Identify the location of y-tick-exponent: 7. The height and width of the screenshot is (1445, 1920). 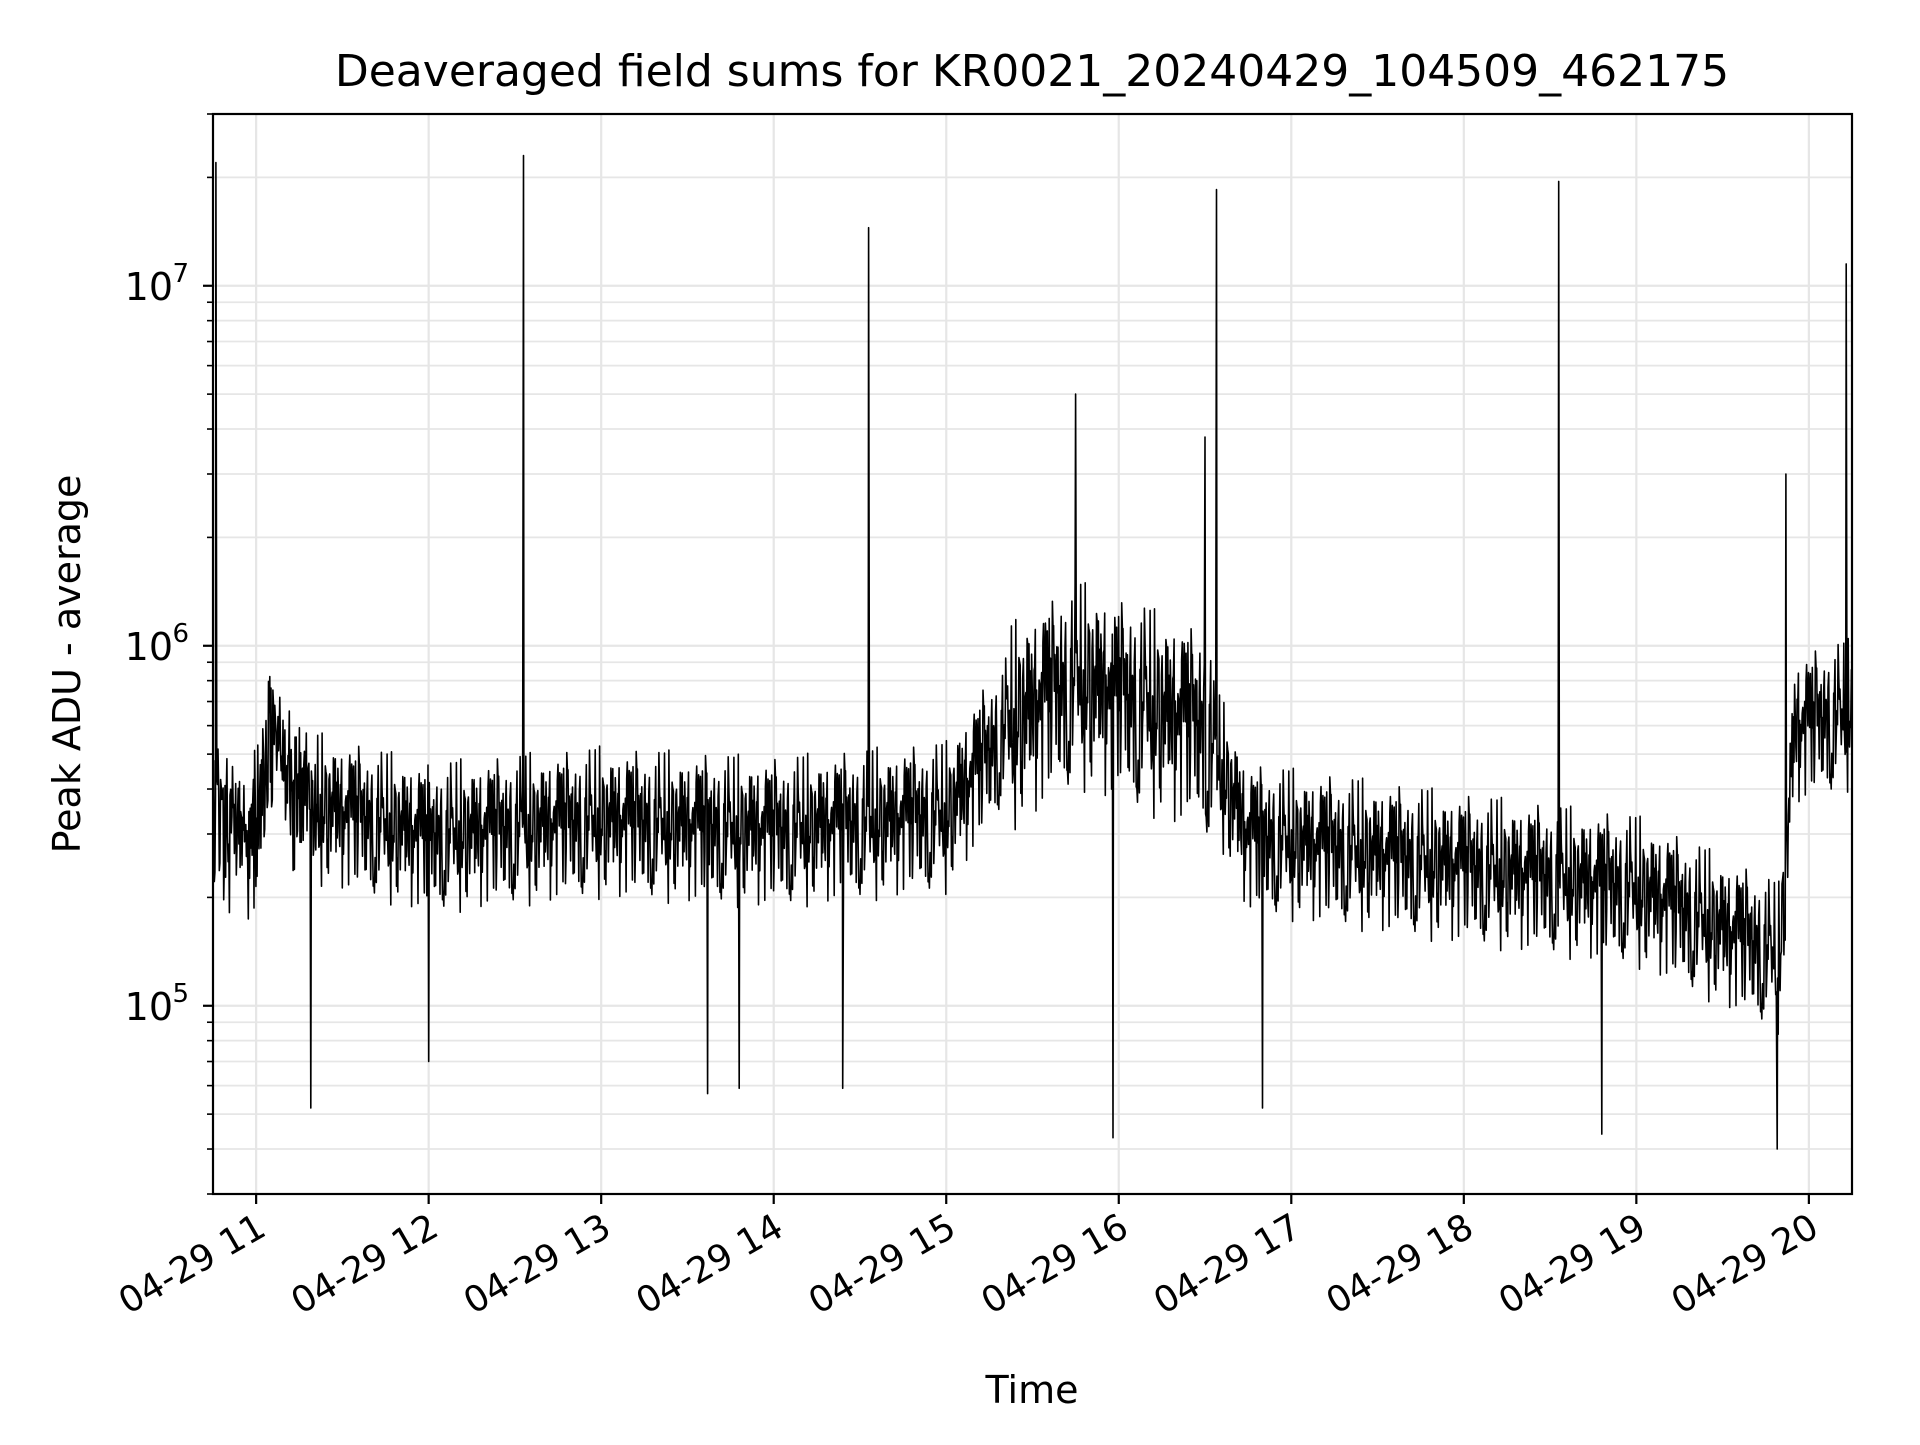
(180, 274).